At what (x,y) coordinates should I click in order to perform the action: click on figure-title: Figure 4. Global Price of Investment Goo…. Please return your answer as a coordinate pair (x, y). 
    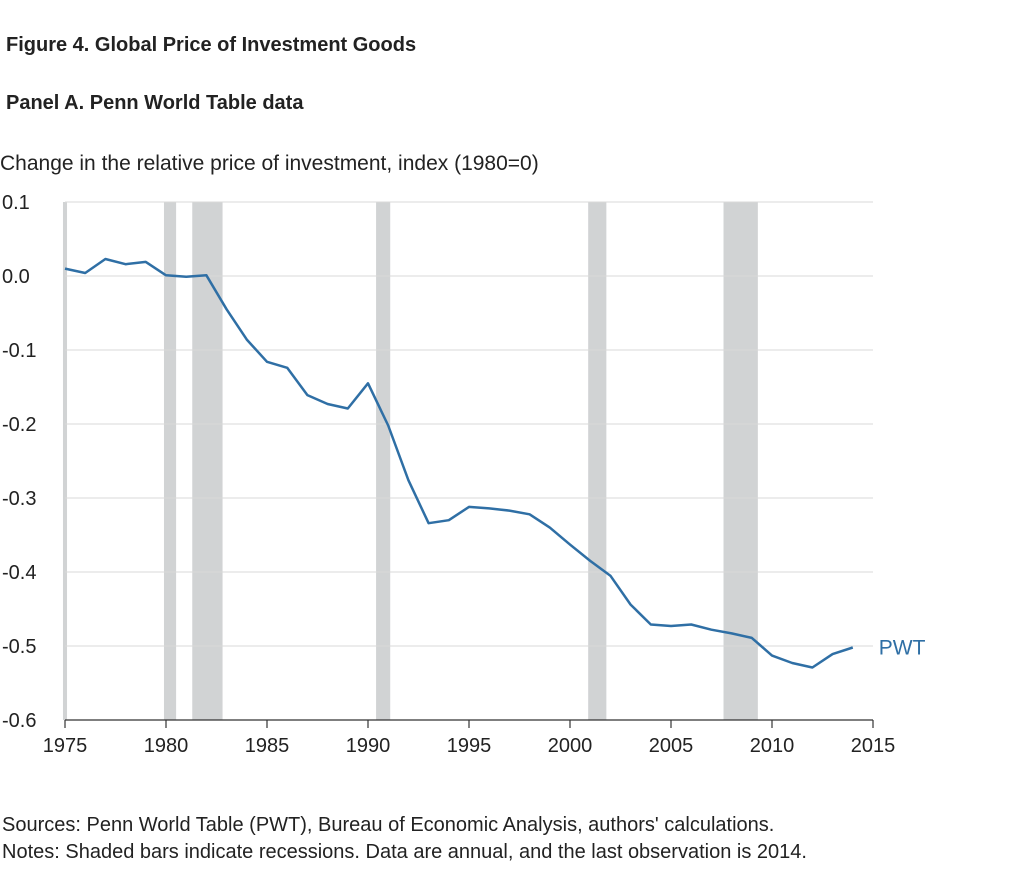
    Looking at the image, I should click on (211, 45).